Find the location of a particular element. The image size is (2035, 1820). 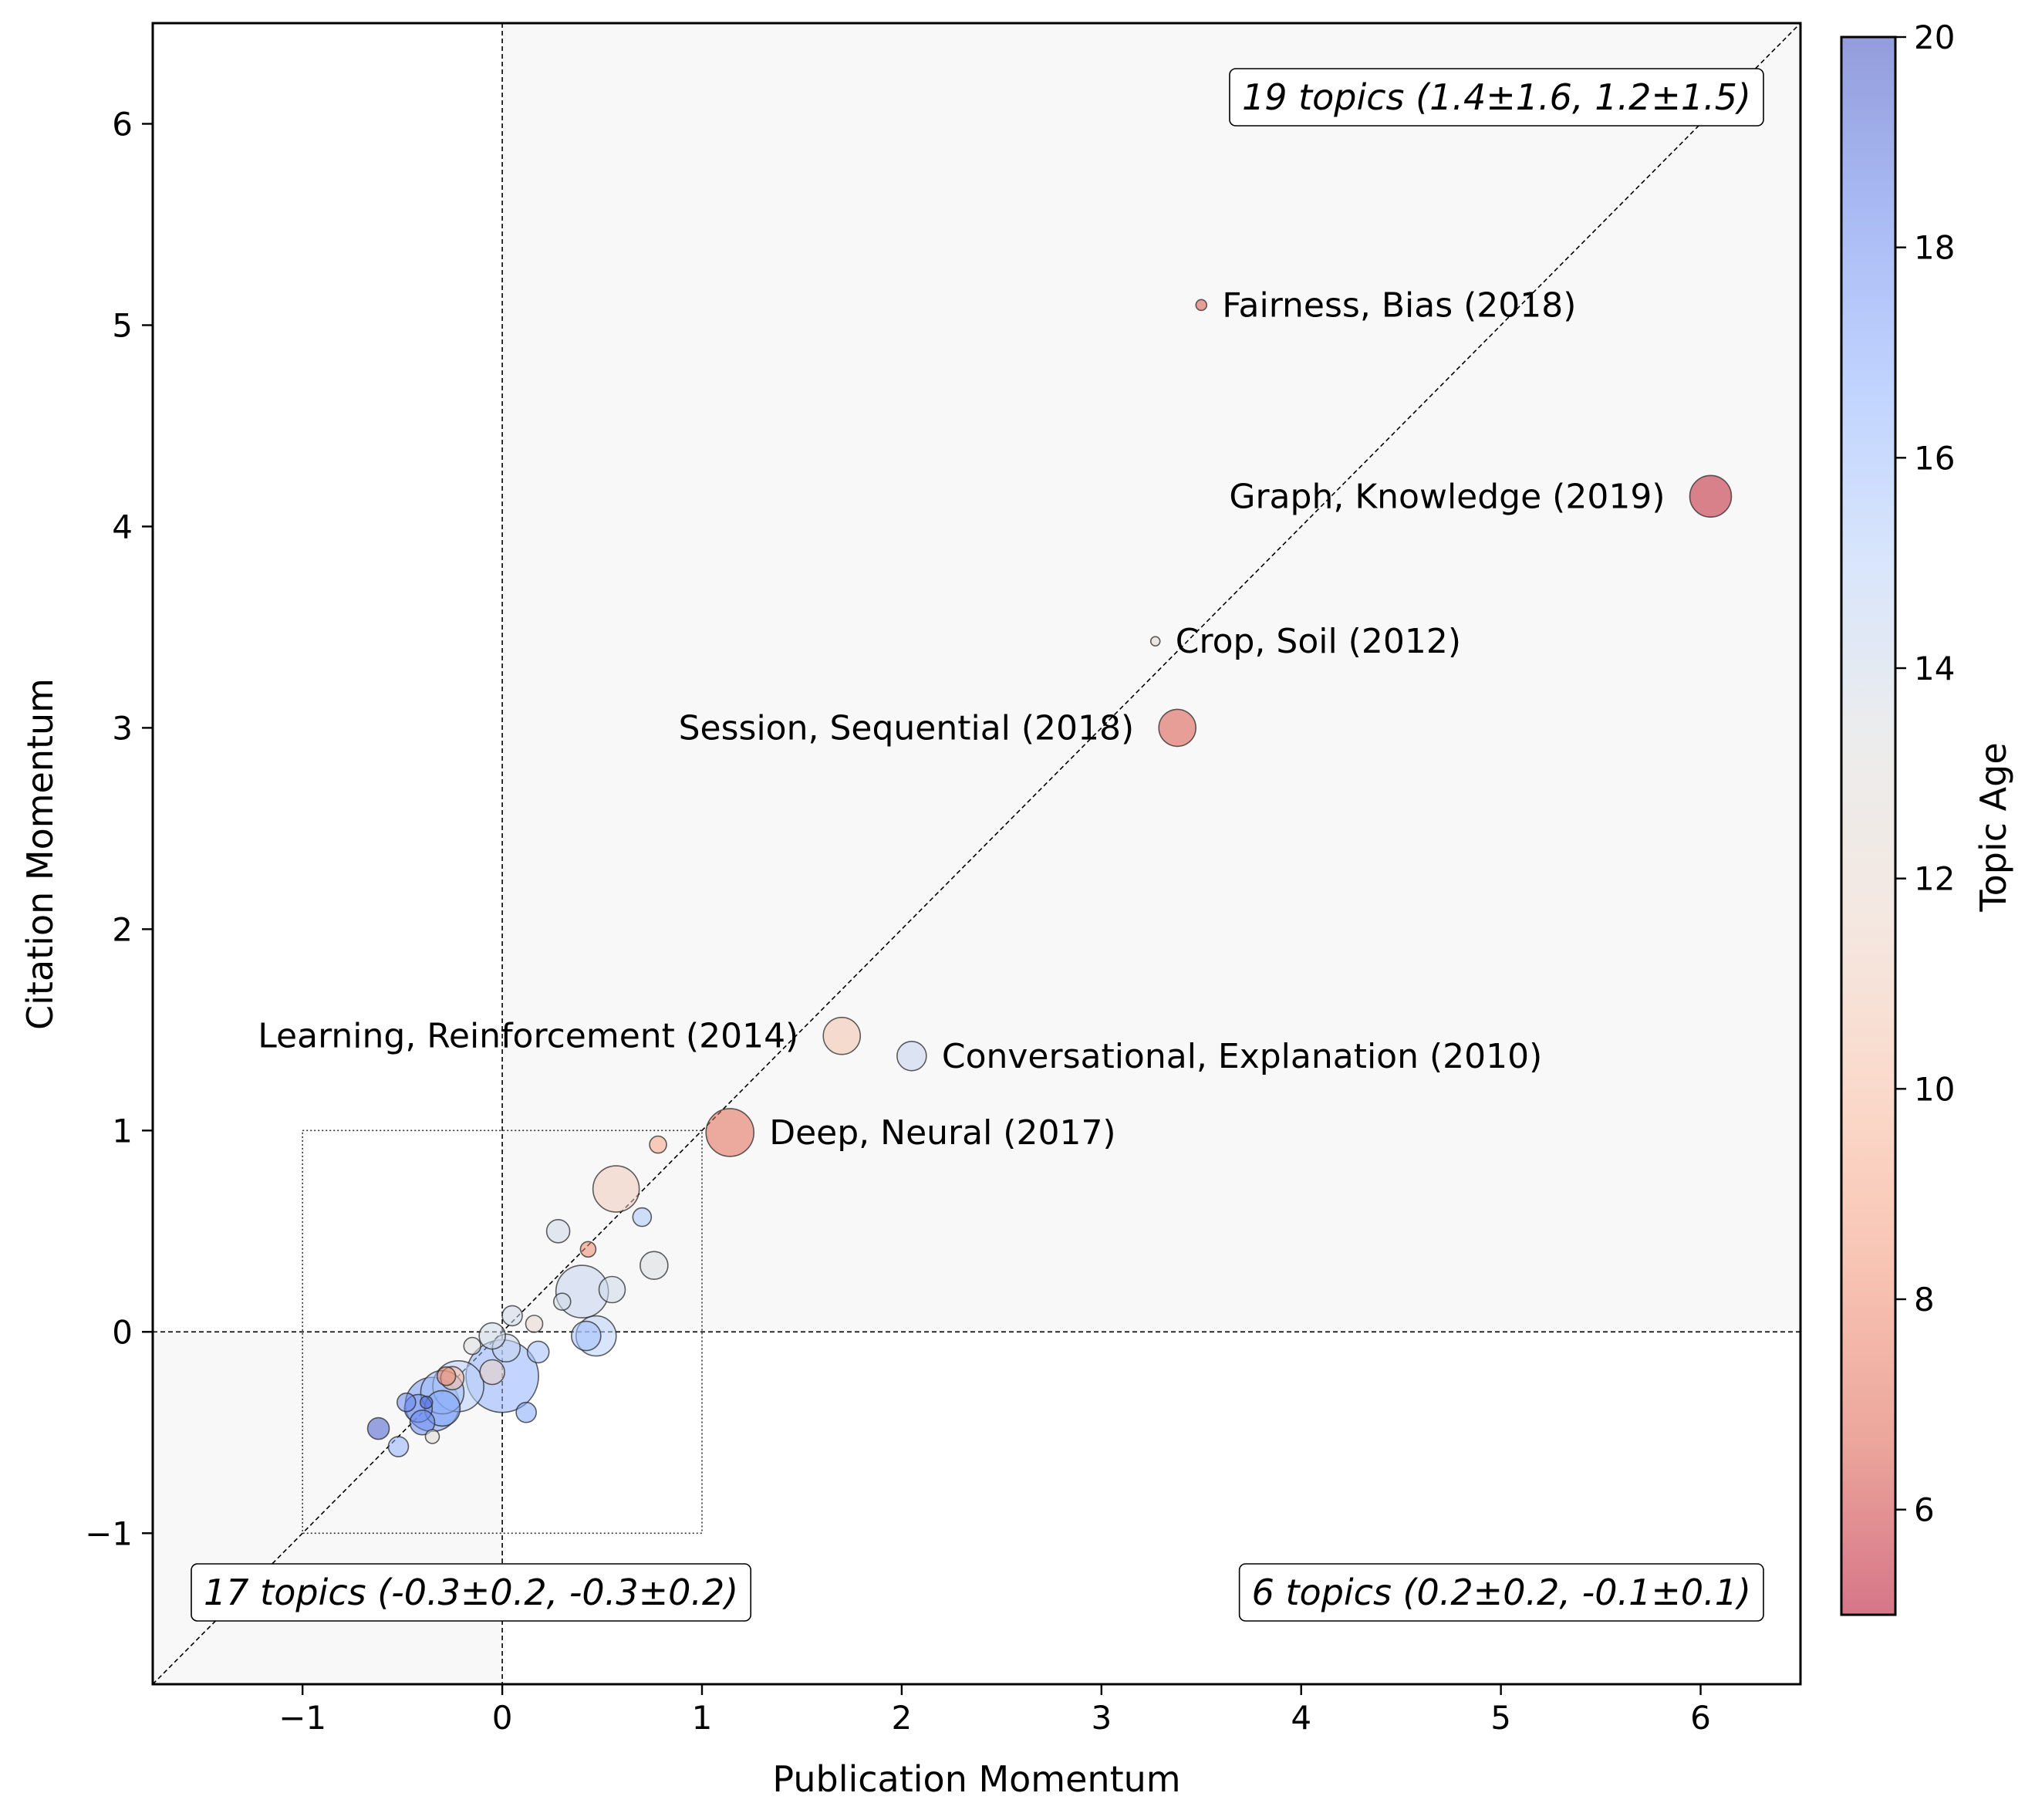

y-axis-label: Citation Momentum is located at coordinates (40, 854).